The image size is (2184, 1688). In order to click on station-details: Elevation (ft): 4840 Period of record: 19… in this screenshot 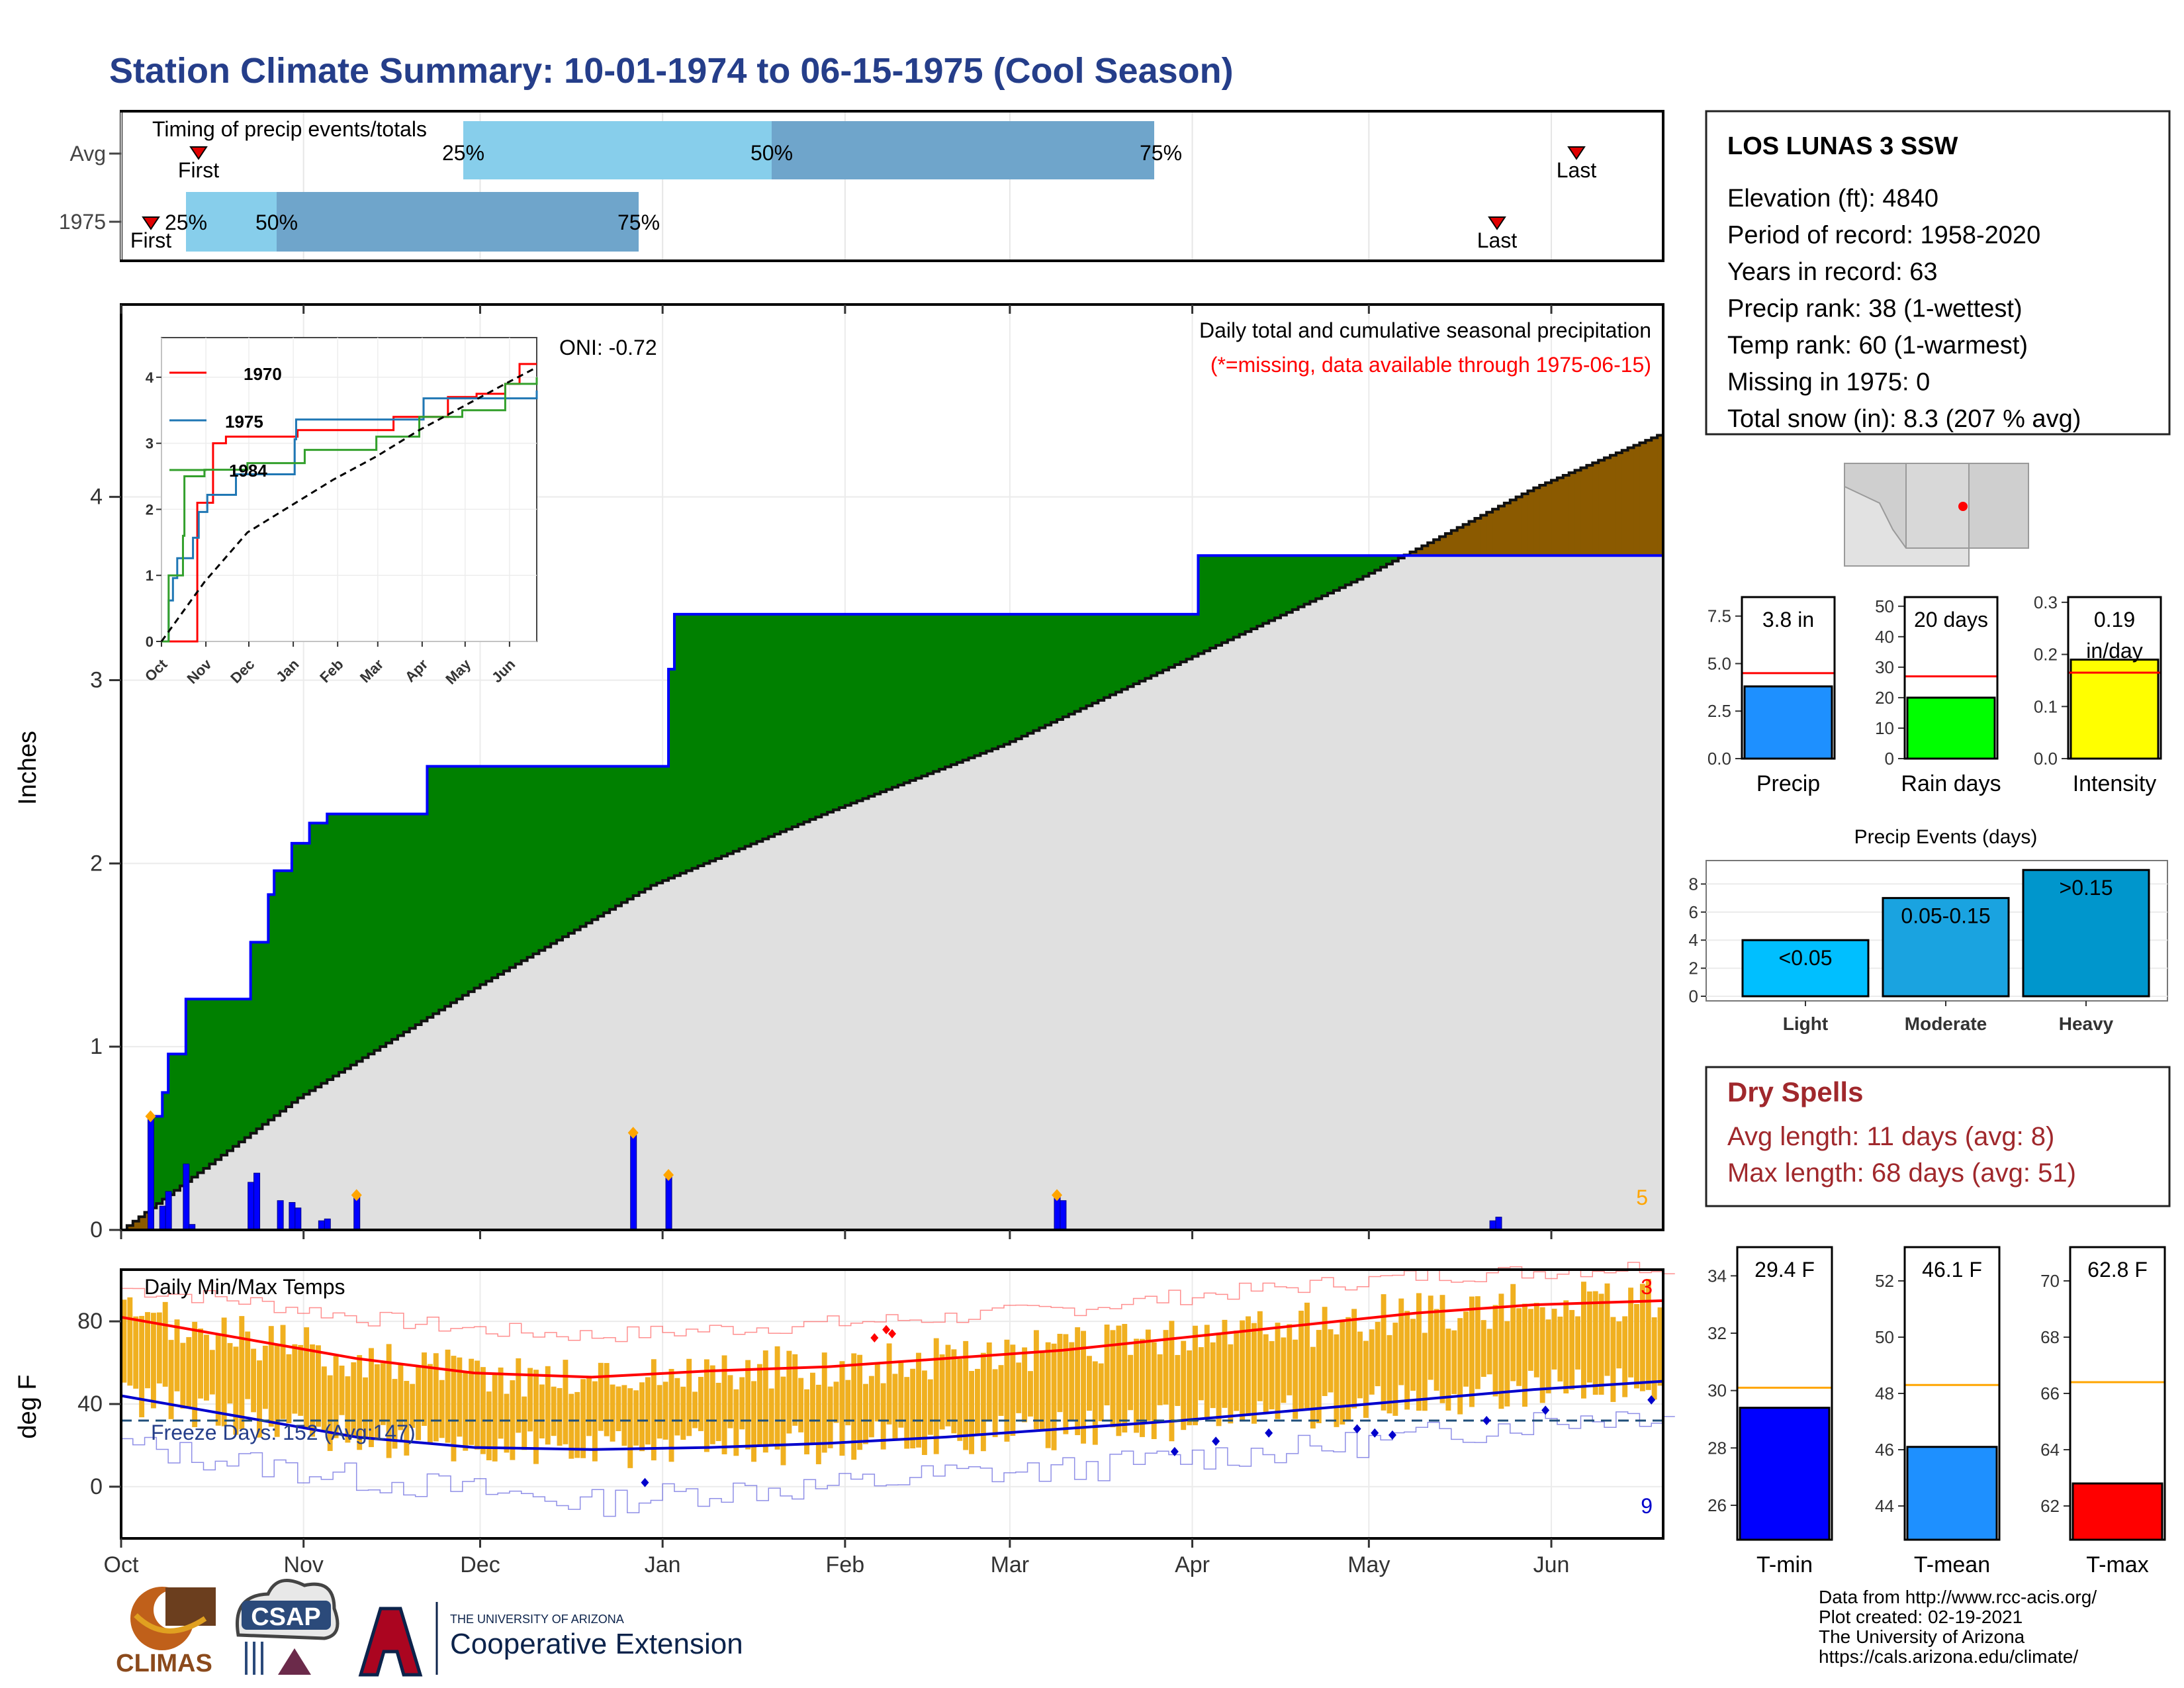, I will do `click(1904, 309)`.